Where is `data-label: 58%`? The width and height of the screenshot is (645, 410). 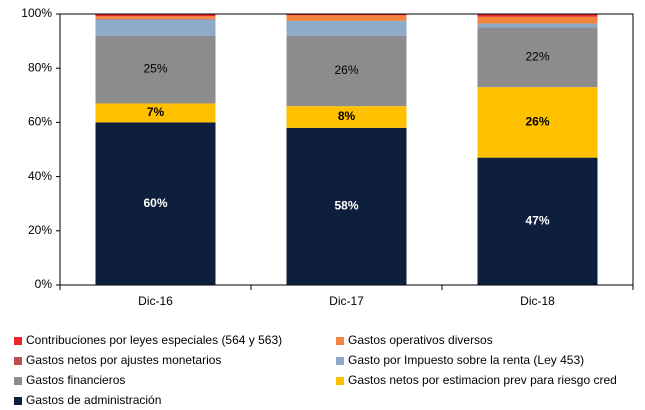
data-label: 58% is located at coordinates (346, 206).